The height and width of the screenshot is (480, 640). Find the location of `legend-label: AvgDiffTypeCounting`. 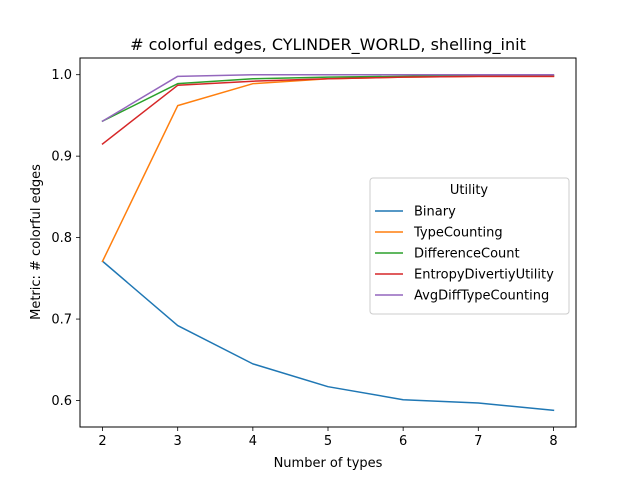

legend-label: AvgDiffTypeCounting is located at coordinates (481, 296).